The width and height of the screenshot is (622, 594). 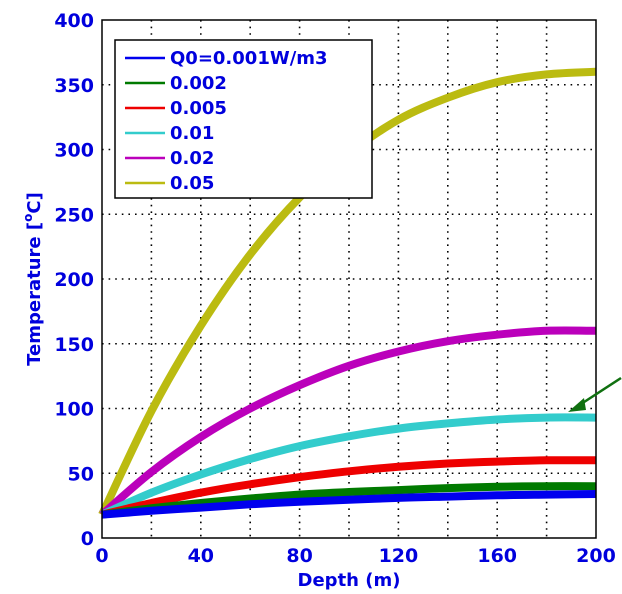 I want to click on legend-label: 0.02, so click(x=192, y=158).